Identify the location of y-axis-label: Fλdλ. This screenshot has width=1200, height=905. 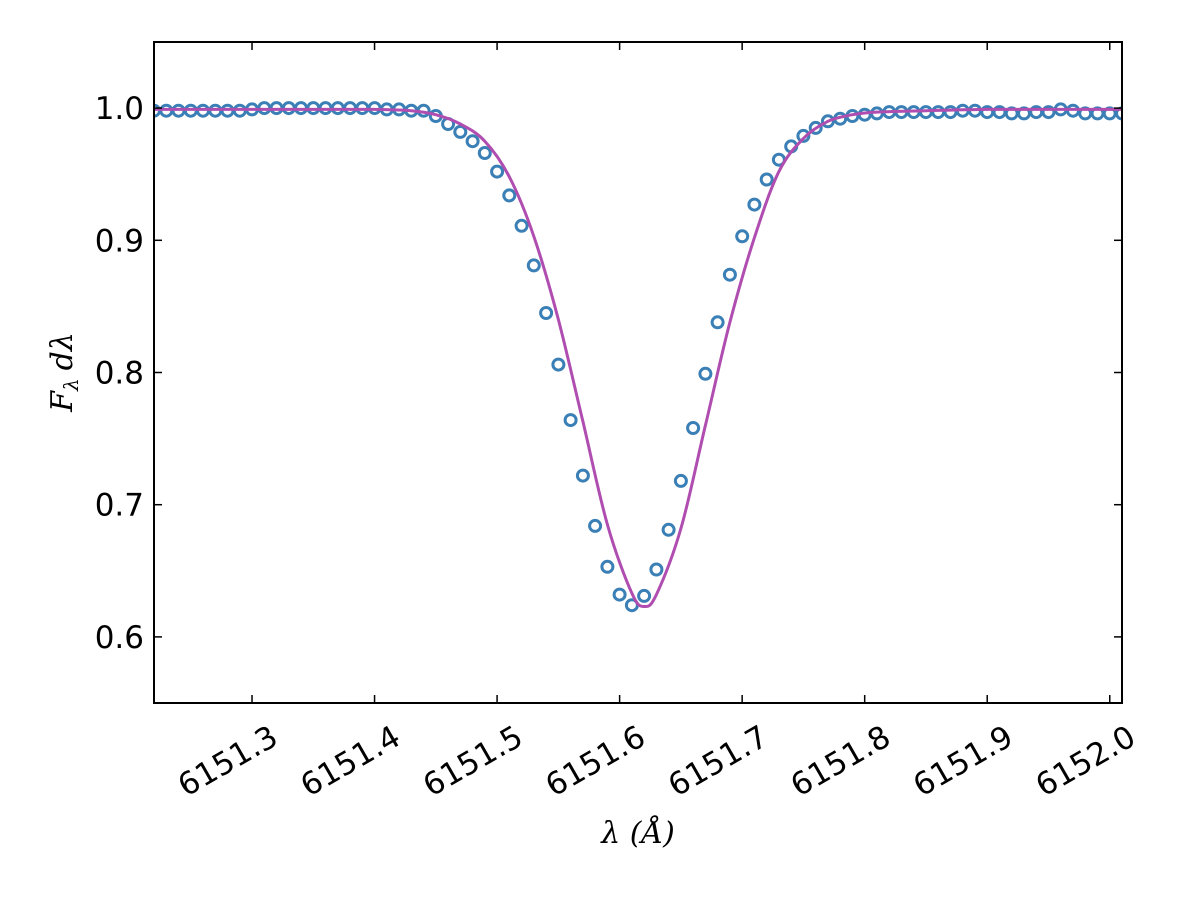
(64, 372).